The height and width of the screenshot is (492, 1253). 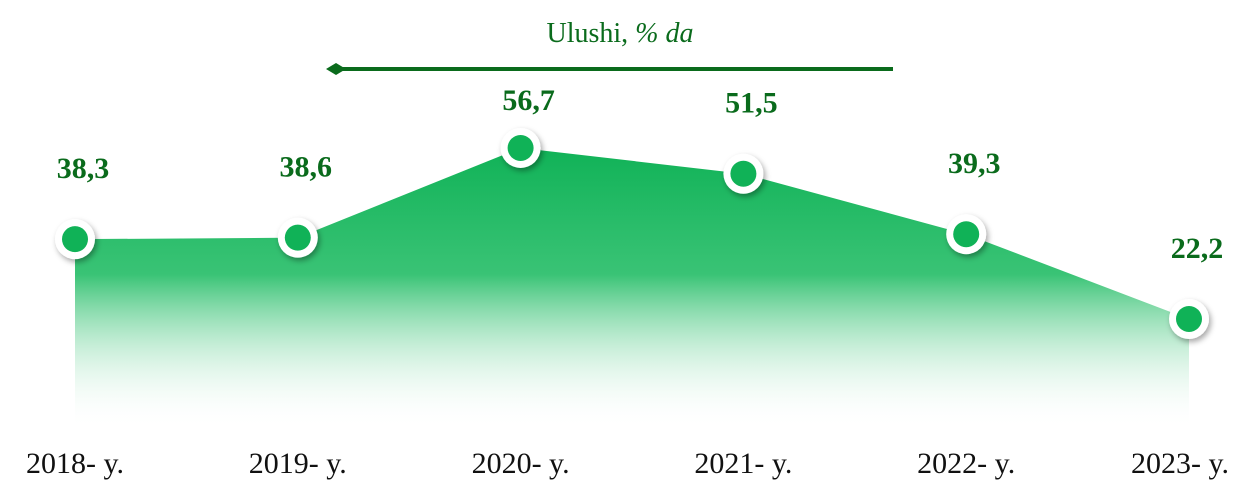 I want to click on chart-title: Ulushi, % da, so click(x=619, y=33).